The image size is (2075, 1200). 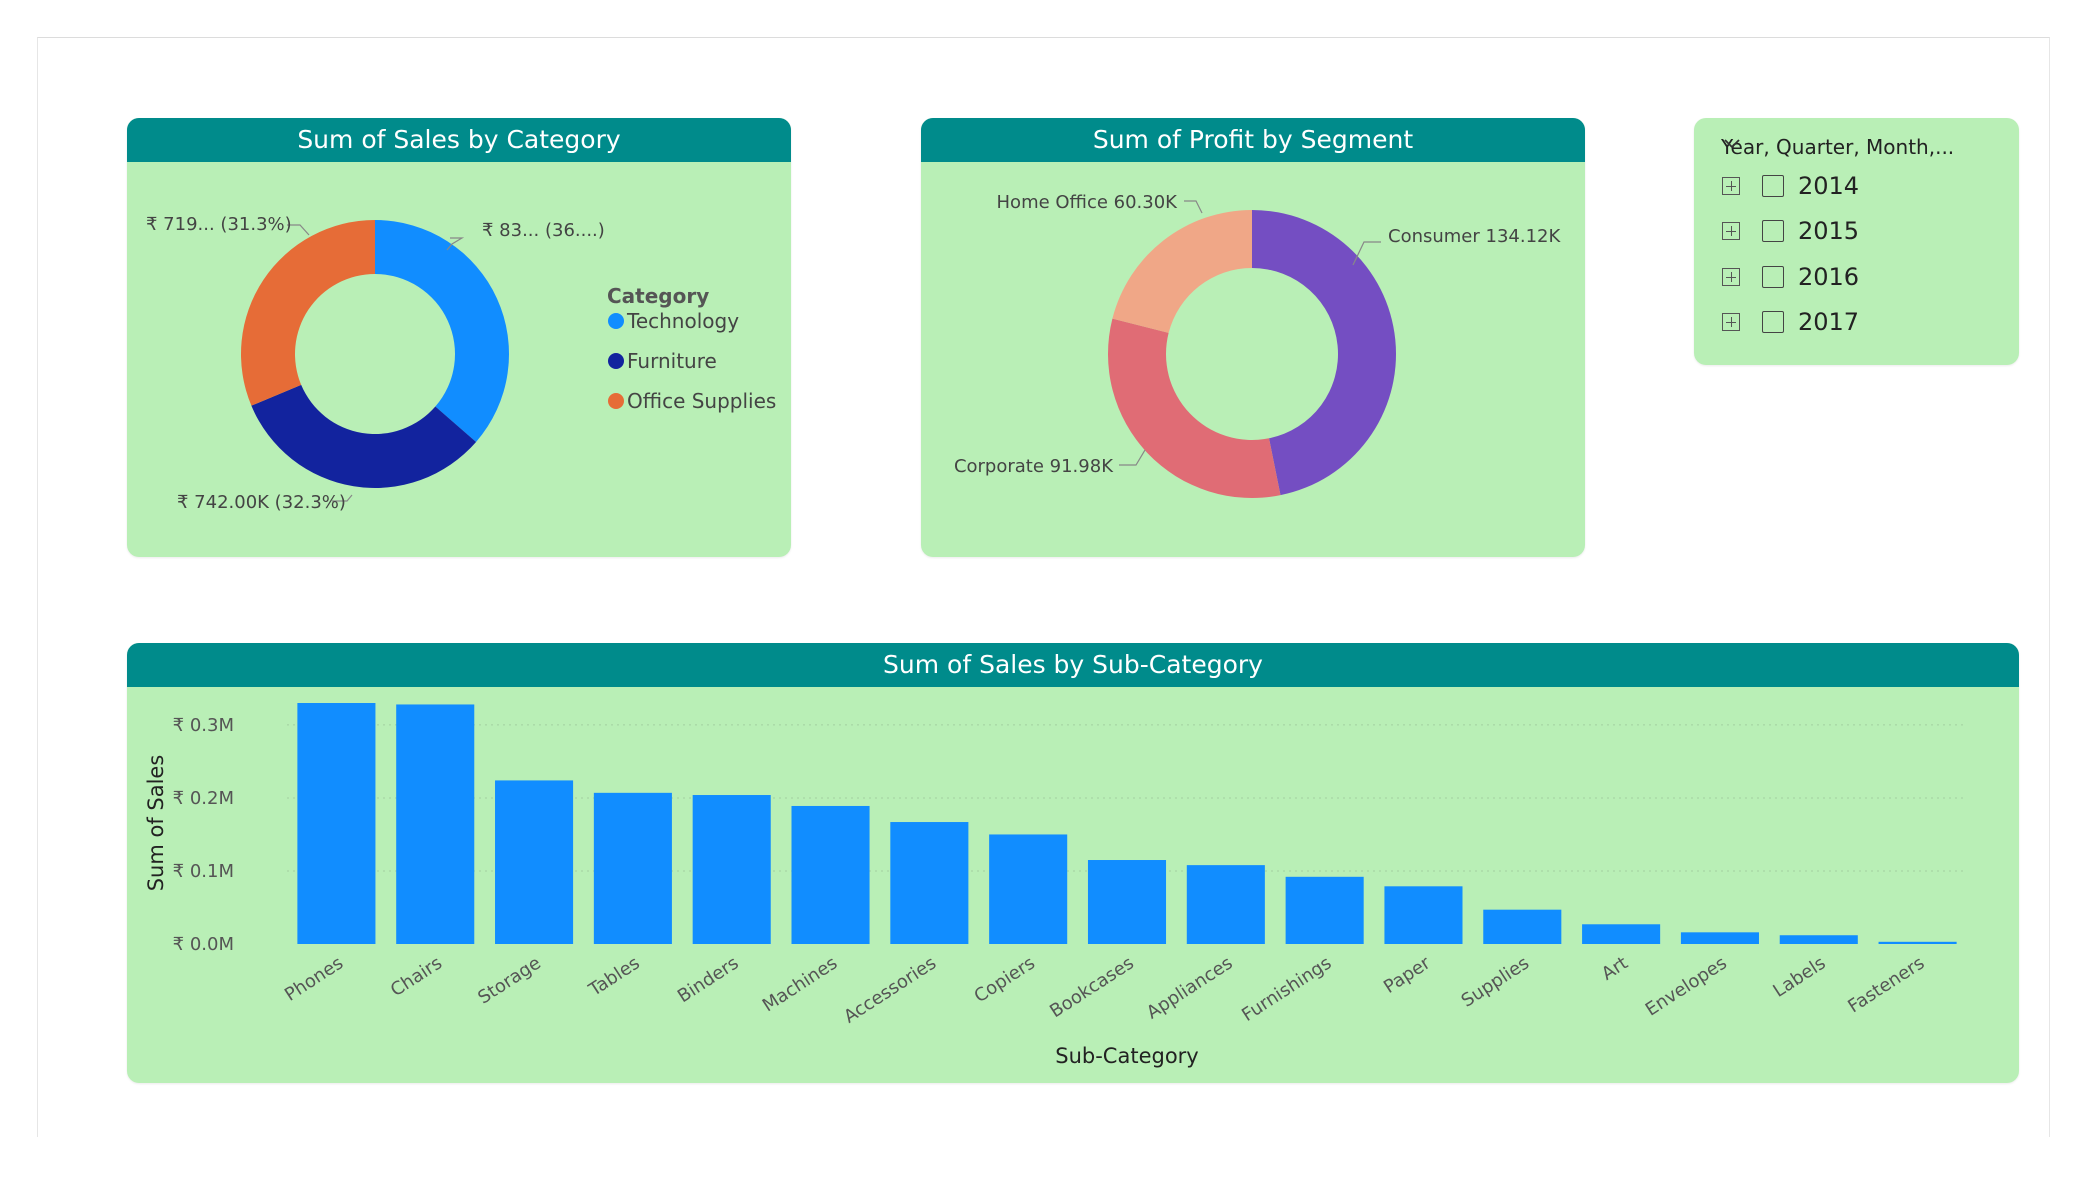 What do you see at coordinates (1495, 982) in the screenshot?
I see `x-tick-label: Supplies` at bounding box center [1495, 982].